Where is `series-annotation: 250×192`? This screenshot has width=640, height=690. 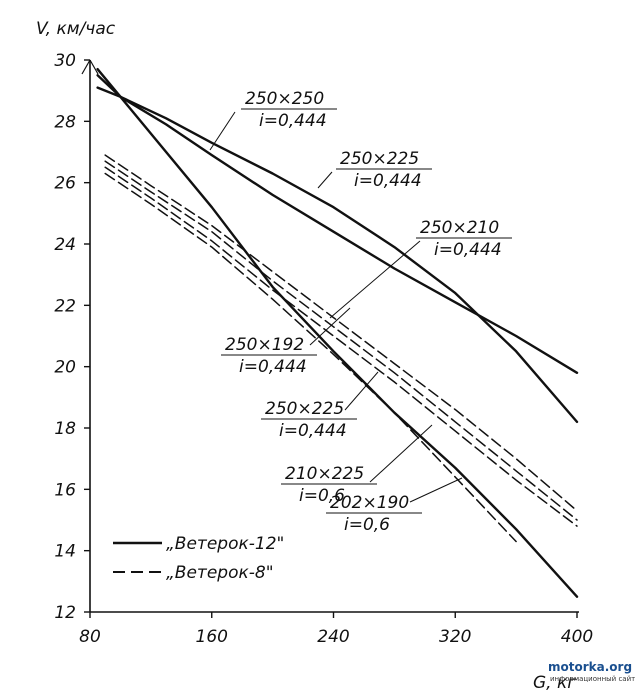 series-annotation: 250×192 is located at coordinates (264, 345).